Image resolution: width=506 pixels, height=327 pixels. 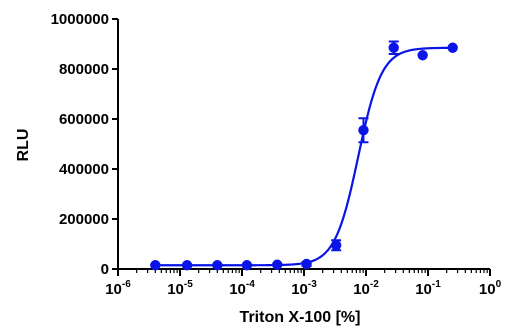 I want to click on x-tick-label: 10⁰, so click(x=490, y=288).